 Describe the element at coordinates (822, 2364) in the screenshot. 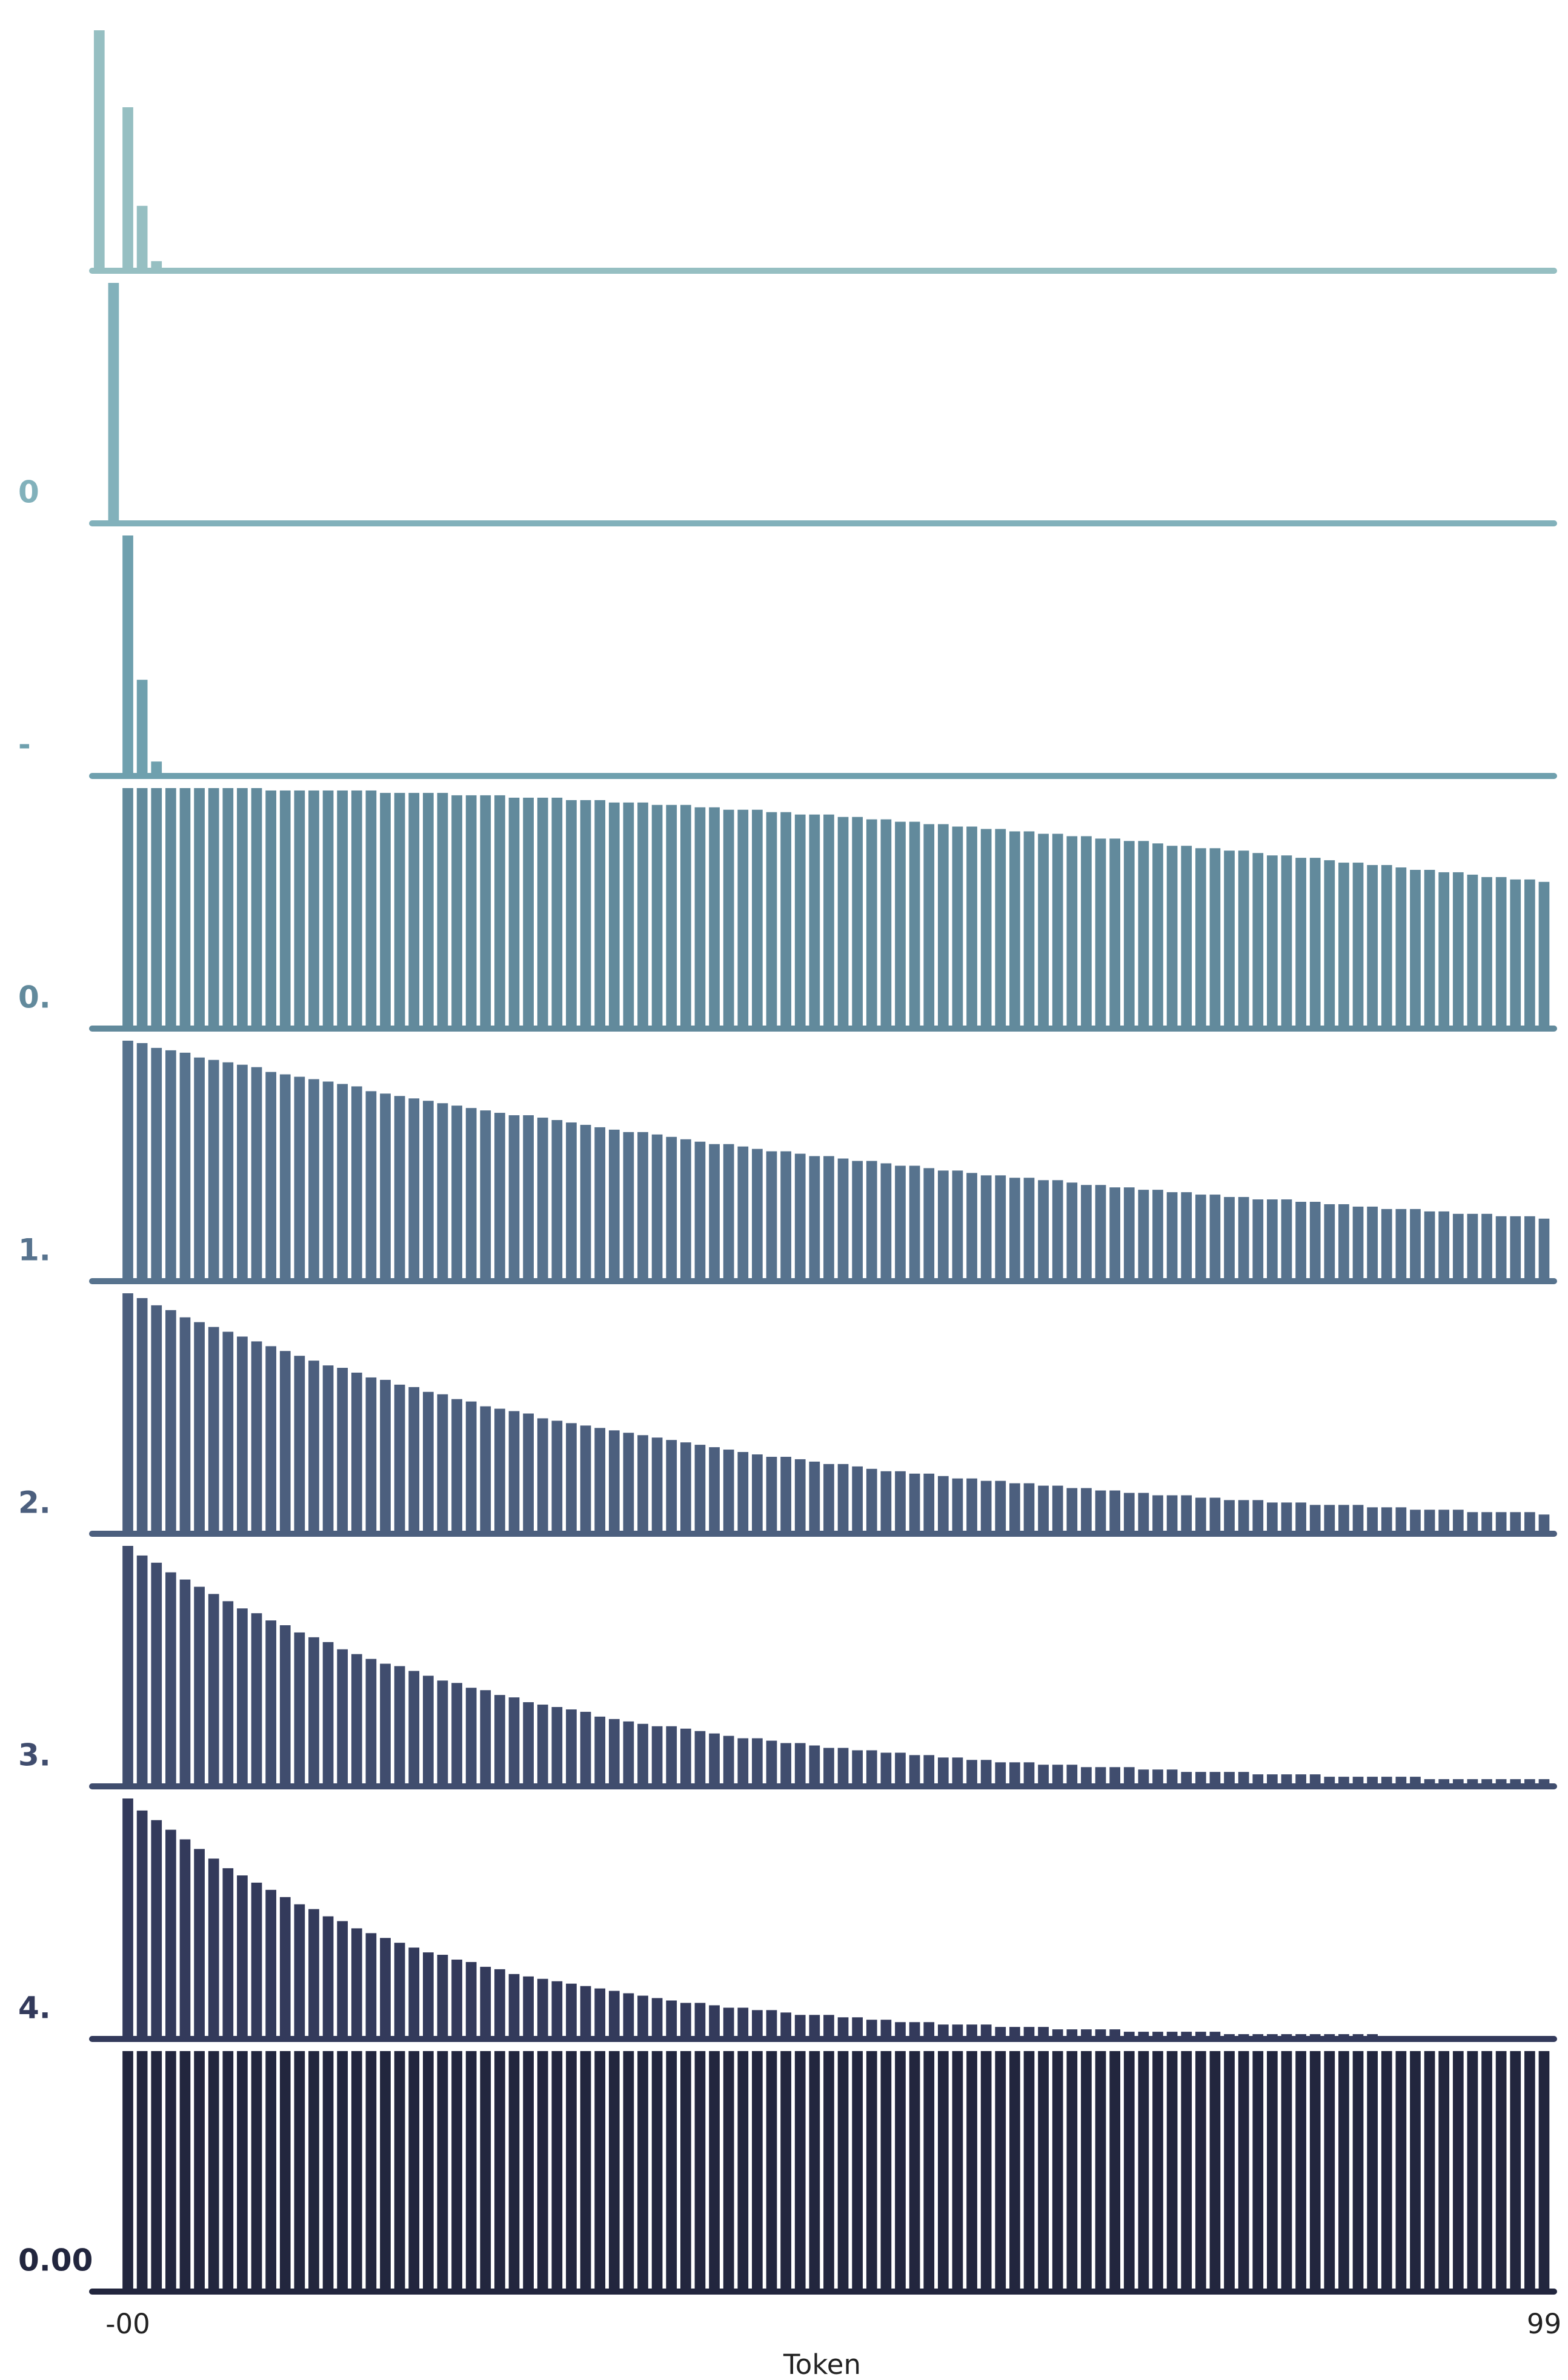

I see `x-axis-label: Token` at that location.